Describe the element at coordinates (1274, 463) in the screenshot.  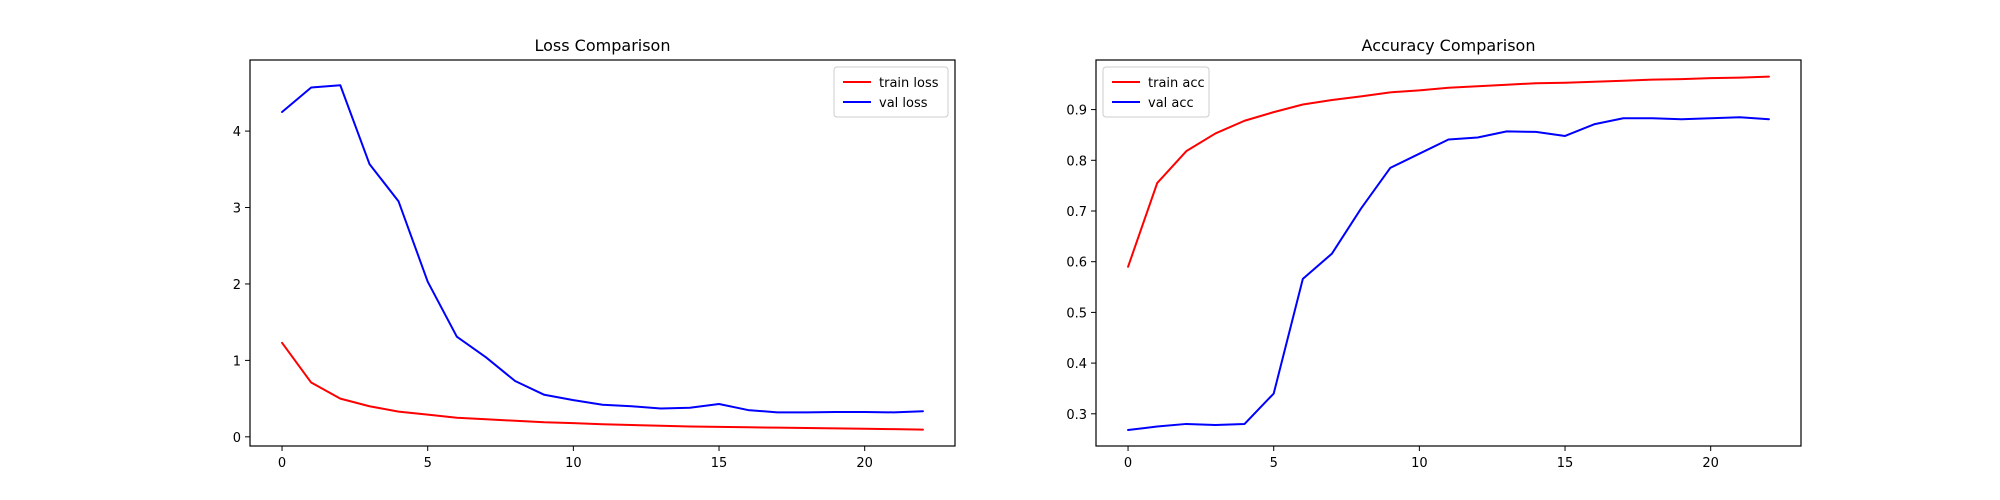
I see `accuracy-chart-x-tick-label: 5` at that location.